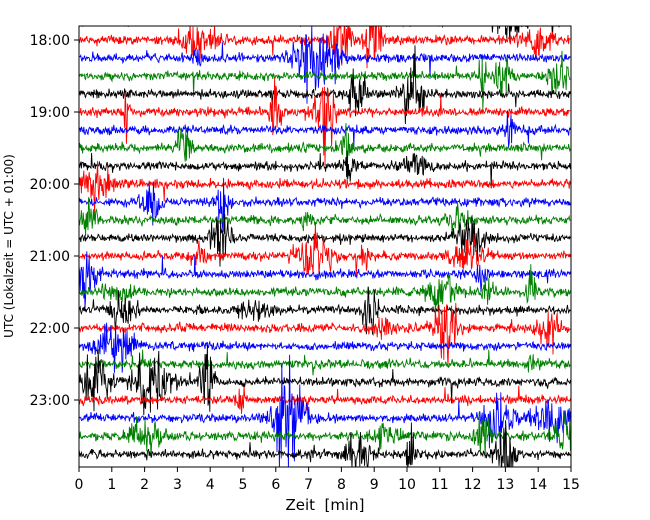 The width and height of the screenshot is (650, 520). I want to click on y-tick-label: 23:00, so click(50, 401).